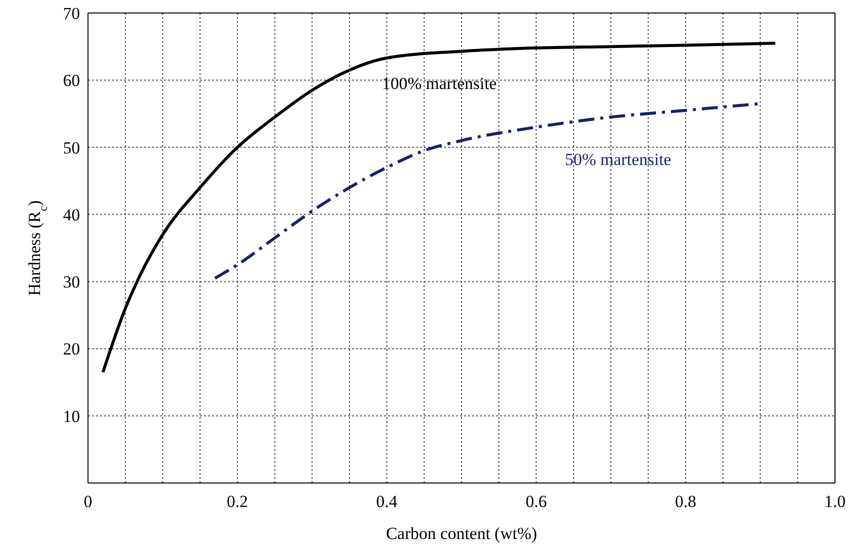 The image size is (864, 557). What do you see at coordinates (439, 84) in the screenshot?
I see `annotation: 100% martensite` at bounding box center [439, 84].